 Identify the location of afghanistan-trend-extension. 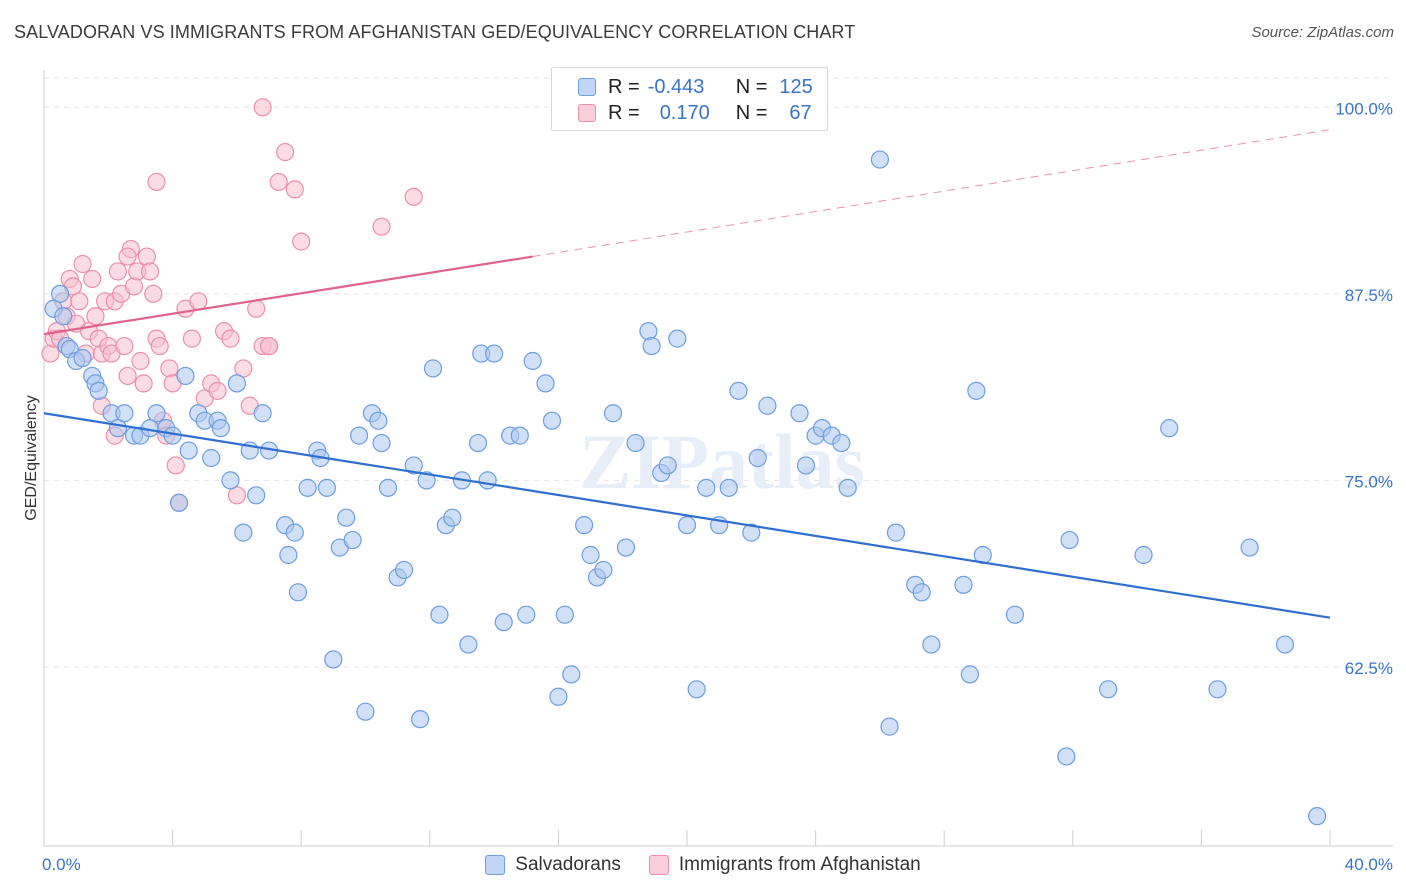
(931, 193).